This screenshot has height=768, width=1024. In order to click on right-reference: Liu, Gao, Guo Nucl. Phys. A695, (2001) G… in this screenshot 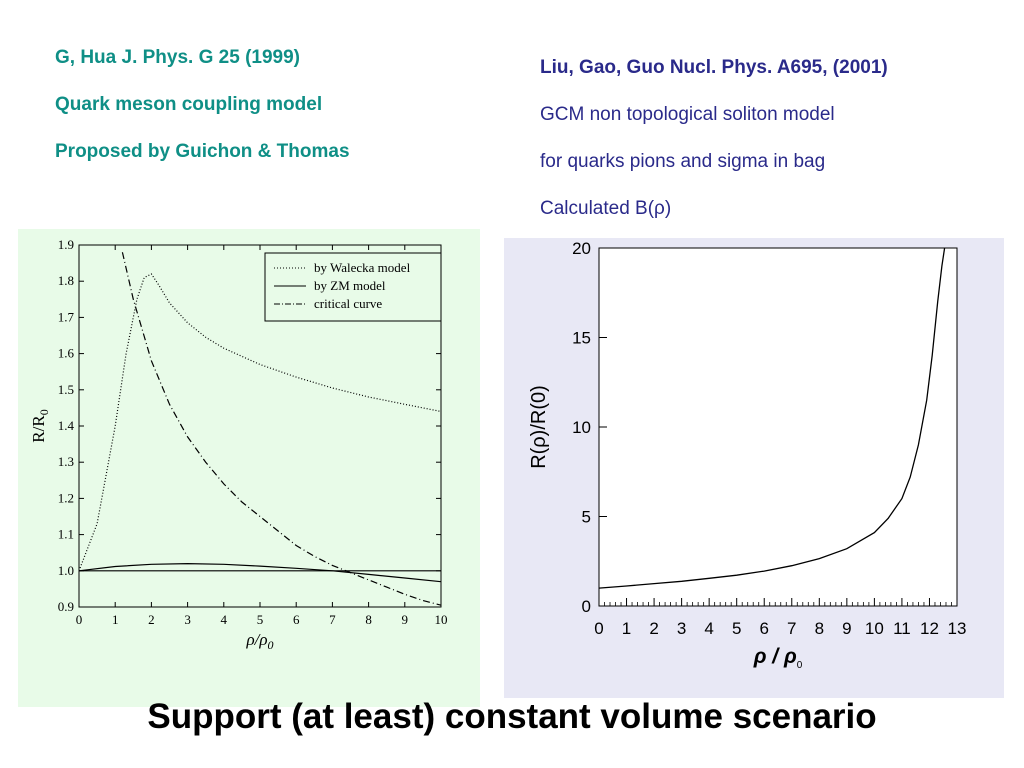, I will do `click(714, 138)`.